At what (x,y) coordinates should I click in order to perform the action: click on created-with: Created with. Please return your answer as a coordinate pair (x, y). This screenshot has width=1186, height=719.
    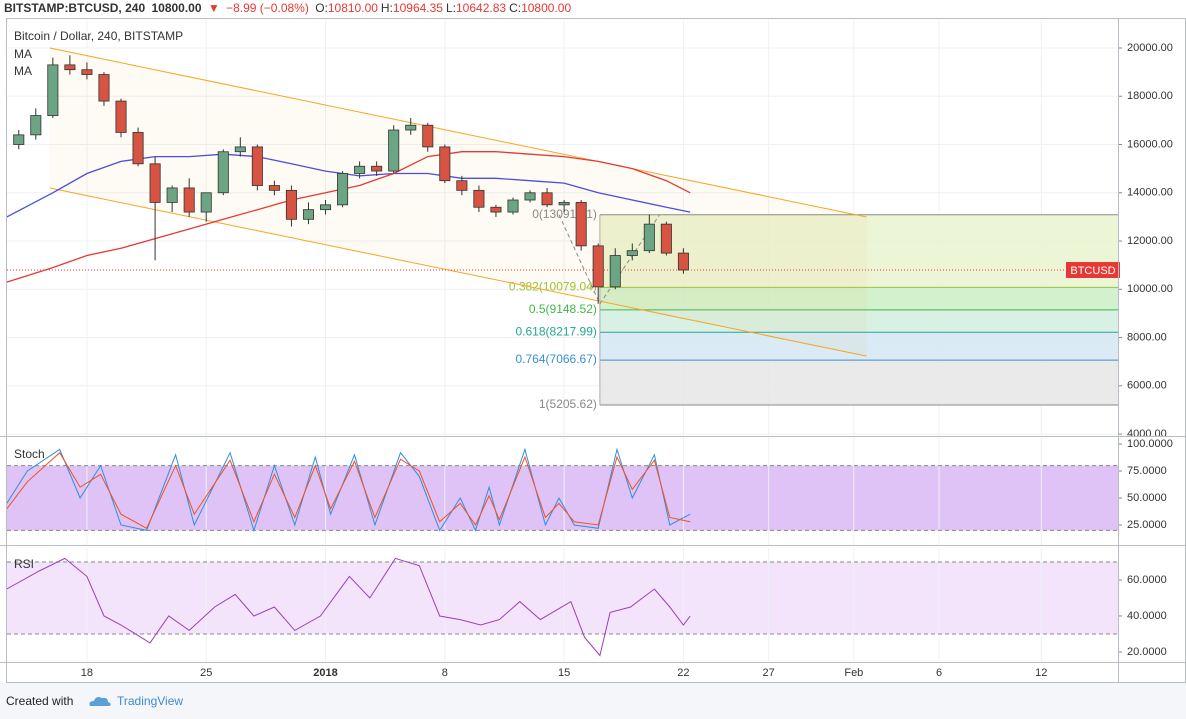
    Looking at the image, I should click on (40, 701).